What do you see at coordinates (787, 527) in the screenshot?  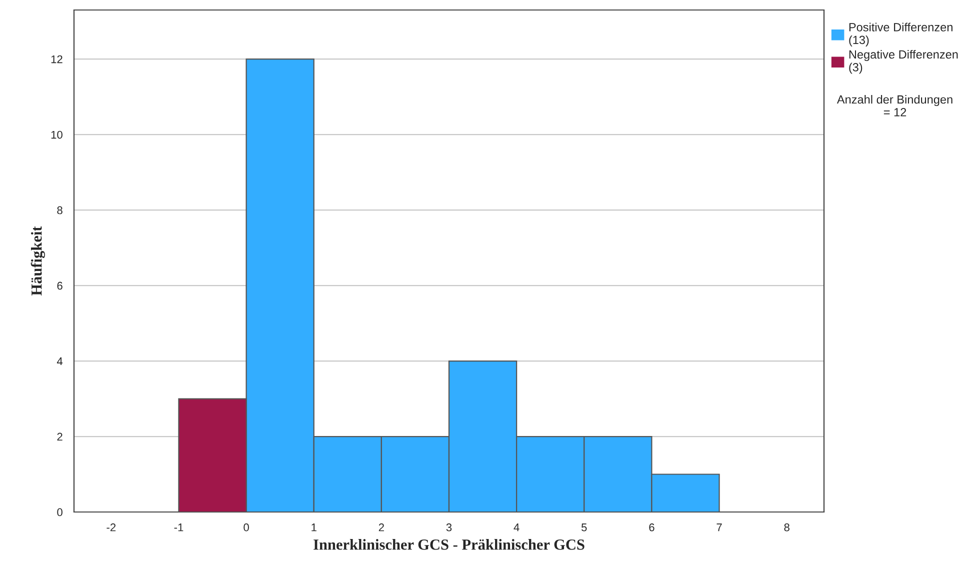 I see `x-tick-label: 8` at bounding box center [787, 527].